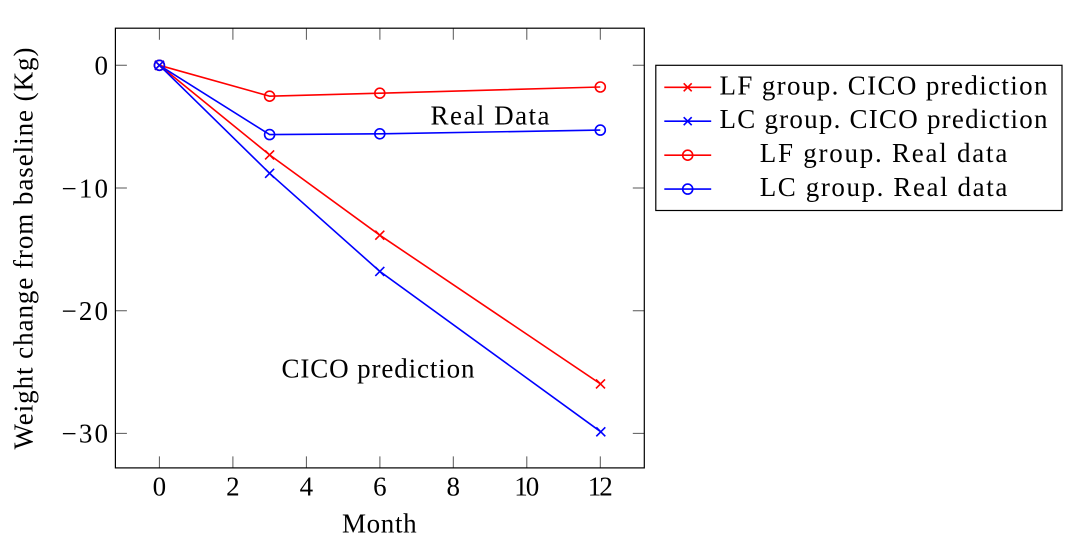 Image resolution: width=1071 pixels, height=542 pixels. What do you see at coordinates (600, 487) in the screenshot?
I see `svg-text: 12` at bounding box center [600, 487].